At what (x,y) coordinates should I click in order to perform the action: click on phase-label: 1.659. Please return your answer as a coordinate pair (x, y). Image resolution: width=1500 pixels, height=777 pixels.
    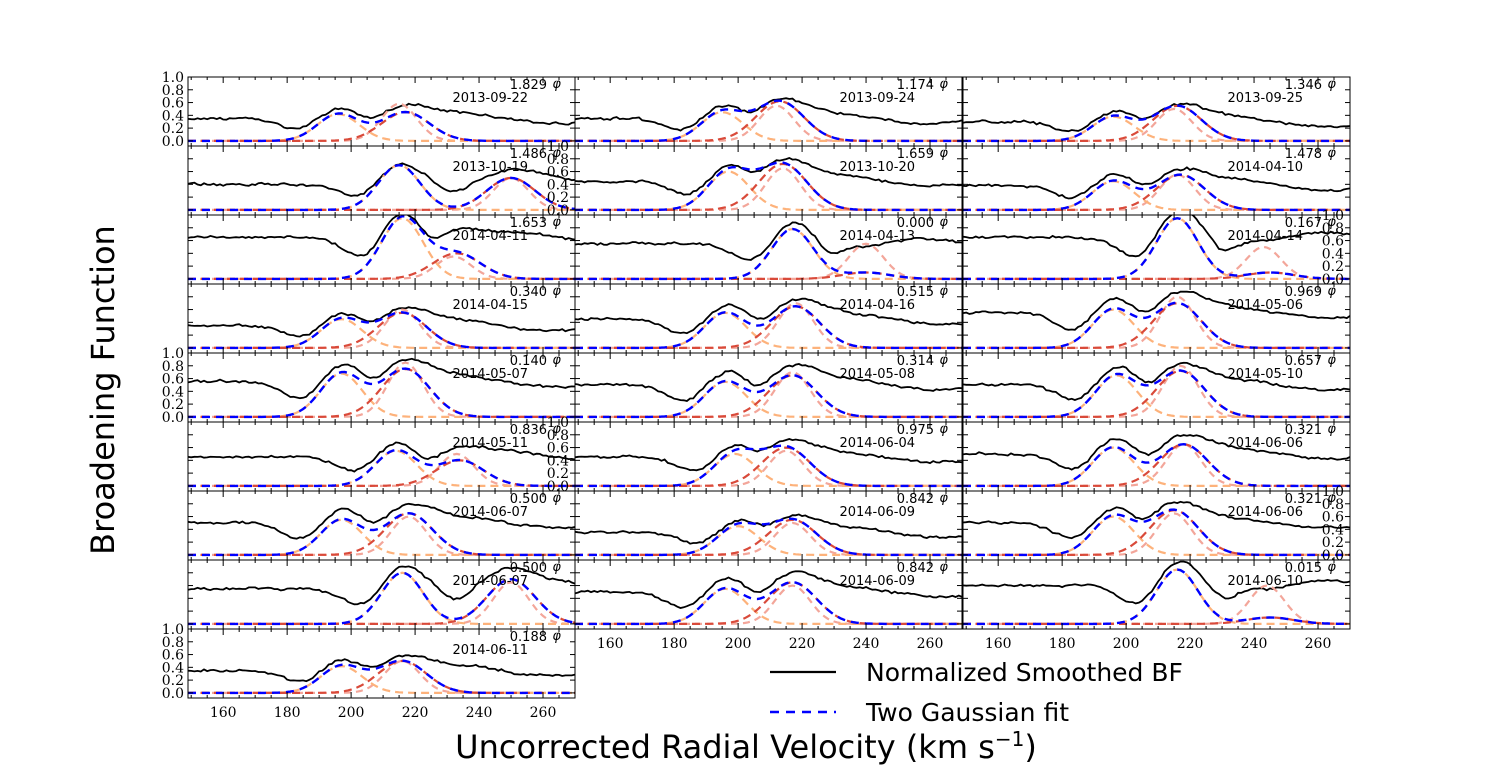
    Looking at the image, I should click on (915, 154).